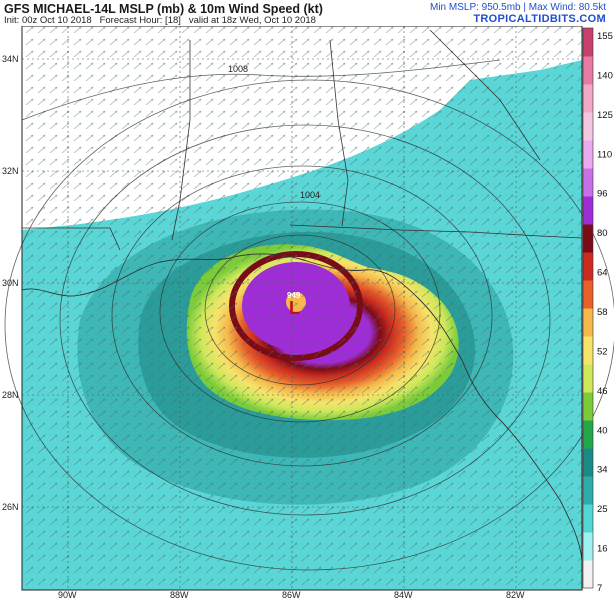 Image resolution: width=614 pixels, height=600 pixels. Describe the element at coordinates (515, 595) in the screenshot. I see `lon-label-82w: 82W` at that location.